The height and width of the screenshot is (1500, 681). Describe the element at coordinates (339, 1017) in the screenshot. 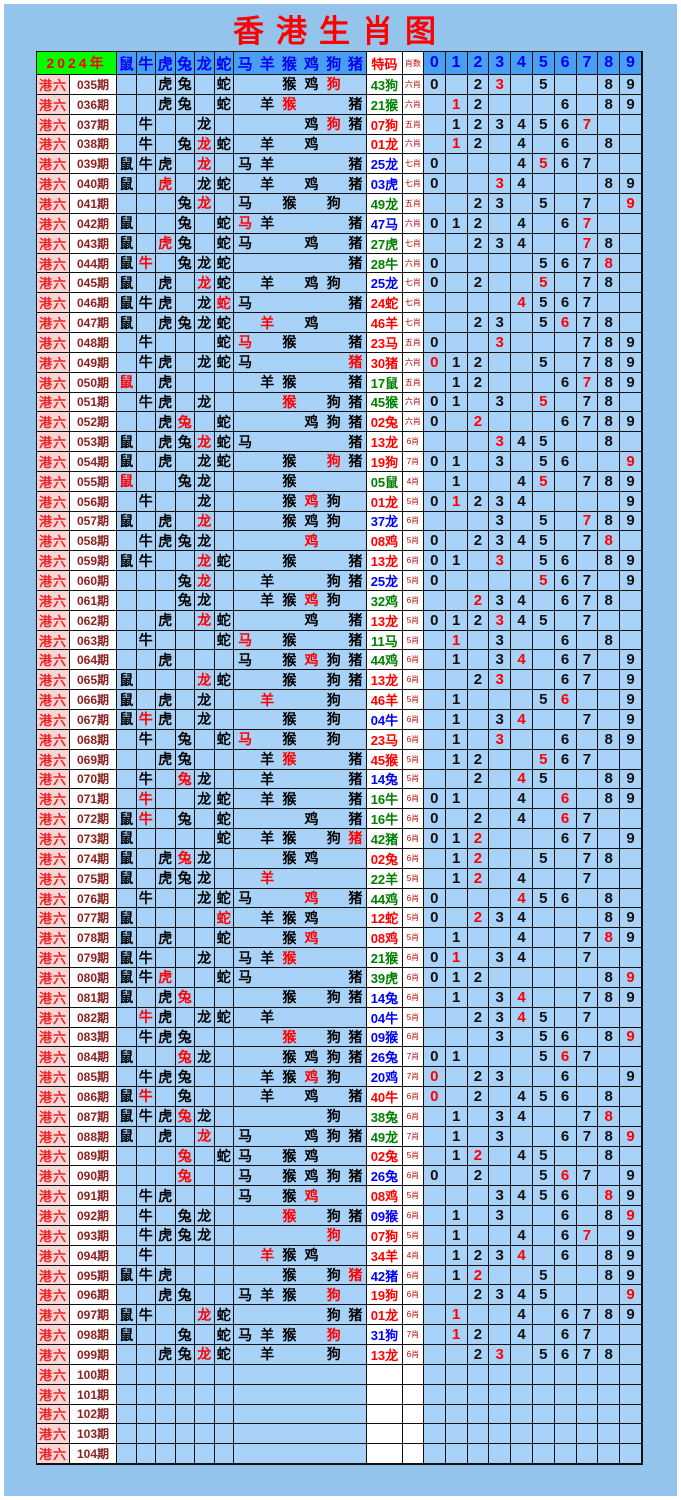

I see `table-row-082期: 港六 082期牛虎龙蛇羊 04牛 5肖 2 3 4 5 7` at that location.